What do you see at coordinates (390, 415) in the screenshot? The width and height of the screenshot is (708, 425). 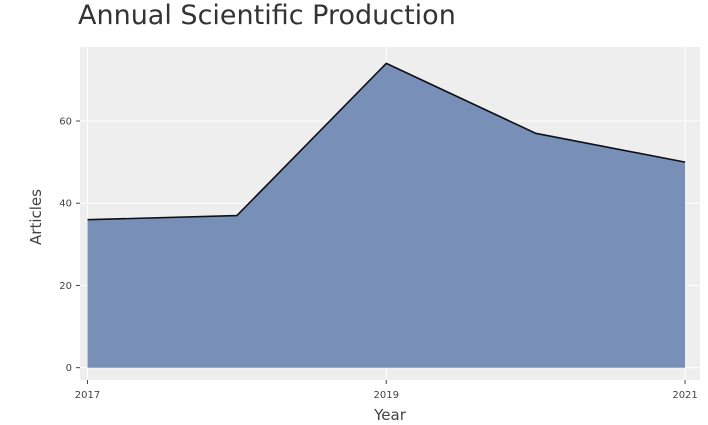 I see `x-axis-title: Year` at bounding box center [390, 415].